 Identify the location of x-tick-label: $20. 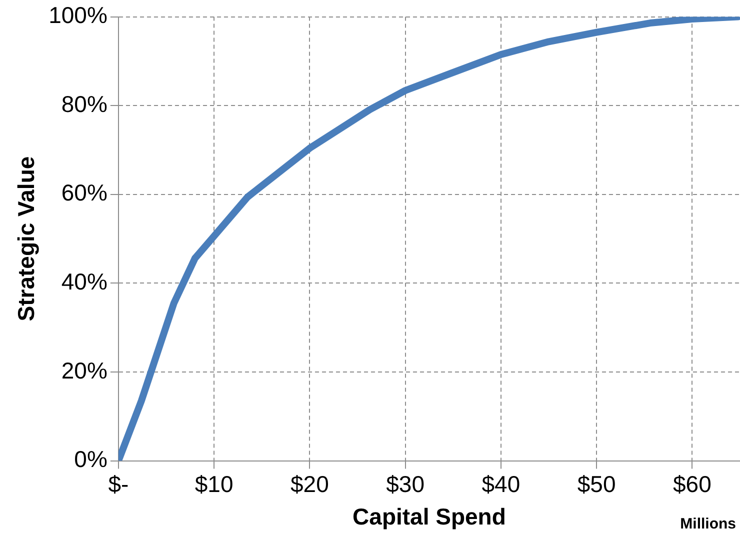
(309, 483).